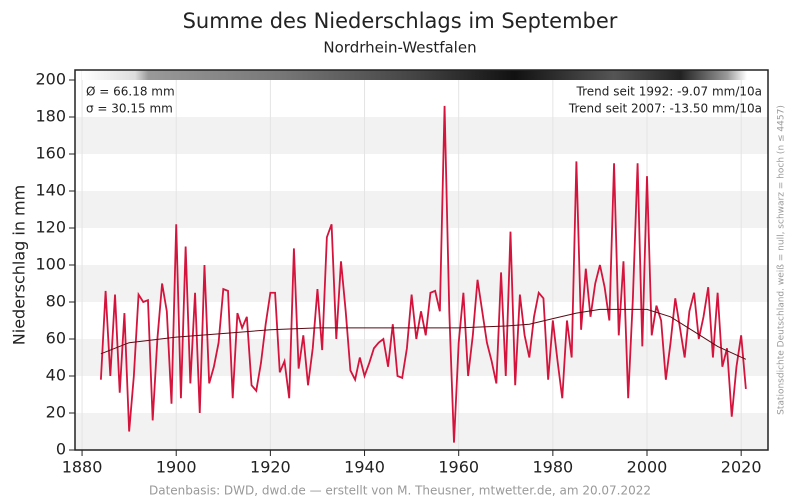 The width and height of the screenshot is (800, 504). I want to click on y-tick-label: 20, so click(56, 412).